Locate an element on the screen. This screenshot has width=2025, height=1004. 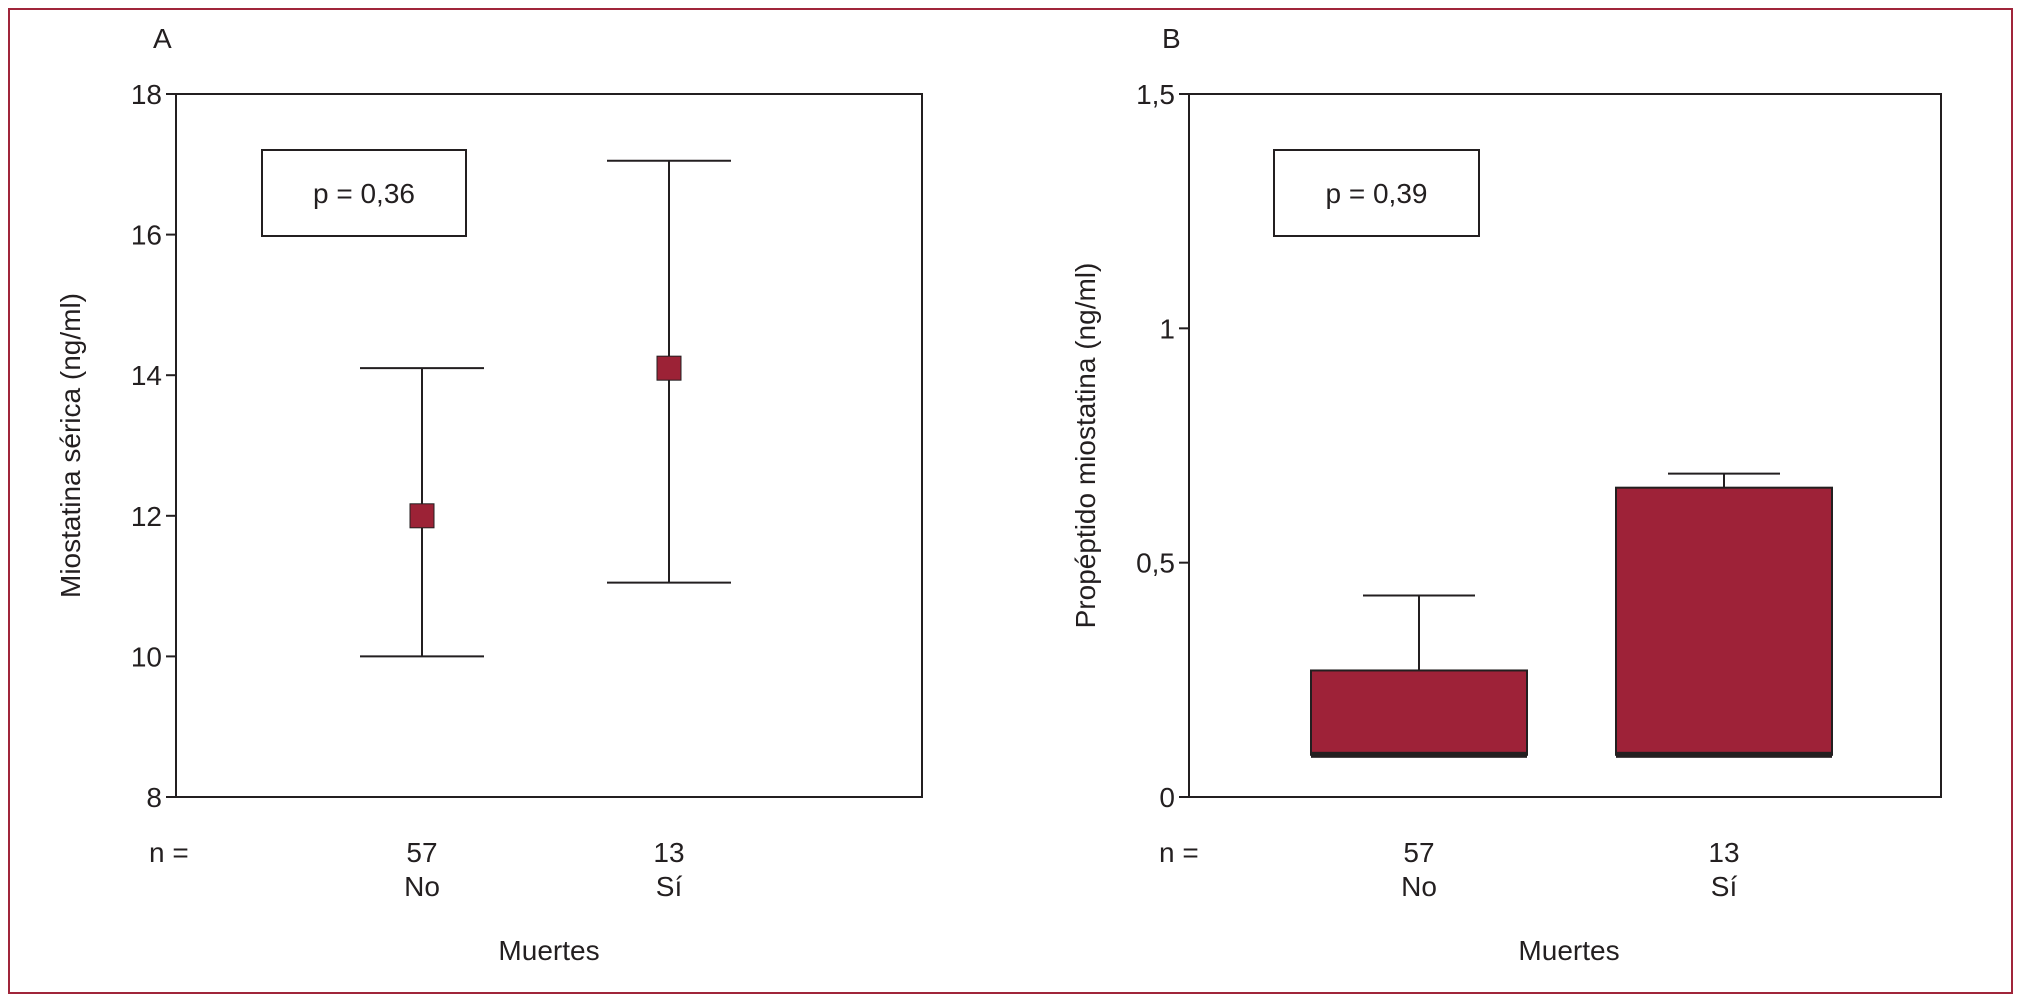
panel-a-annotation-text: p = 0,36 is located at coordinates (364, 193).